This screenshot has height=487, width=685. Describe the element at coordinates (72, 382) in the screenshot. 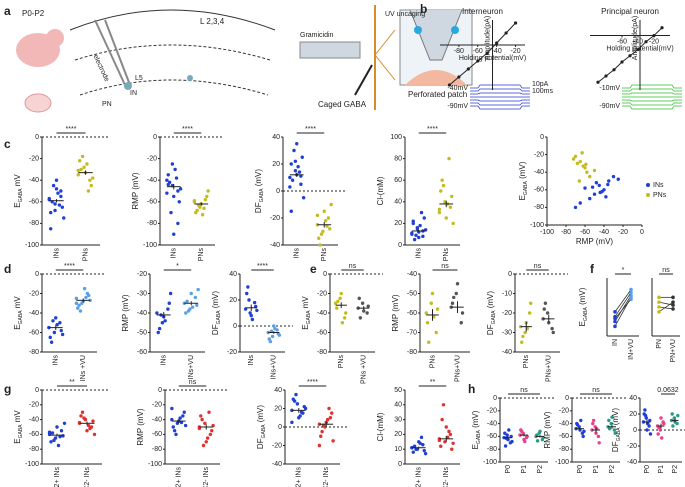

I see `significance: **` at that location.